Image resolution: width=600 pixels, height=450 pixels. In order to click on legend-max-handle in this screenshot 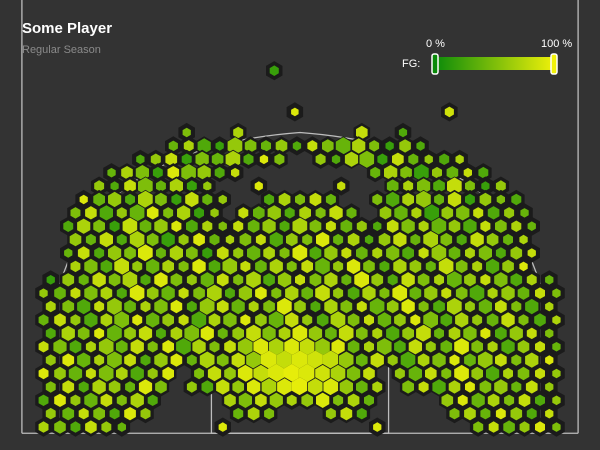, I will do `click(554, 64)`.